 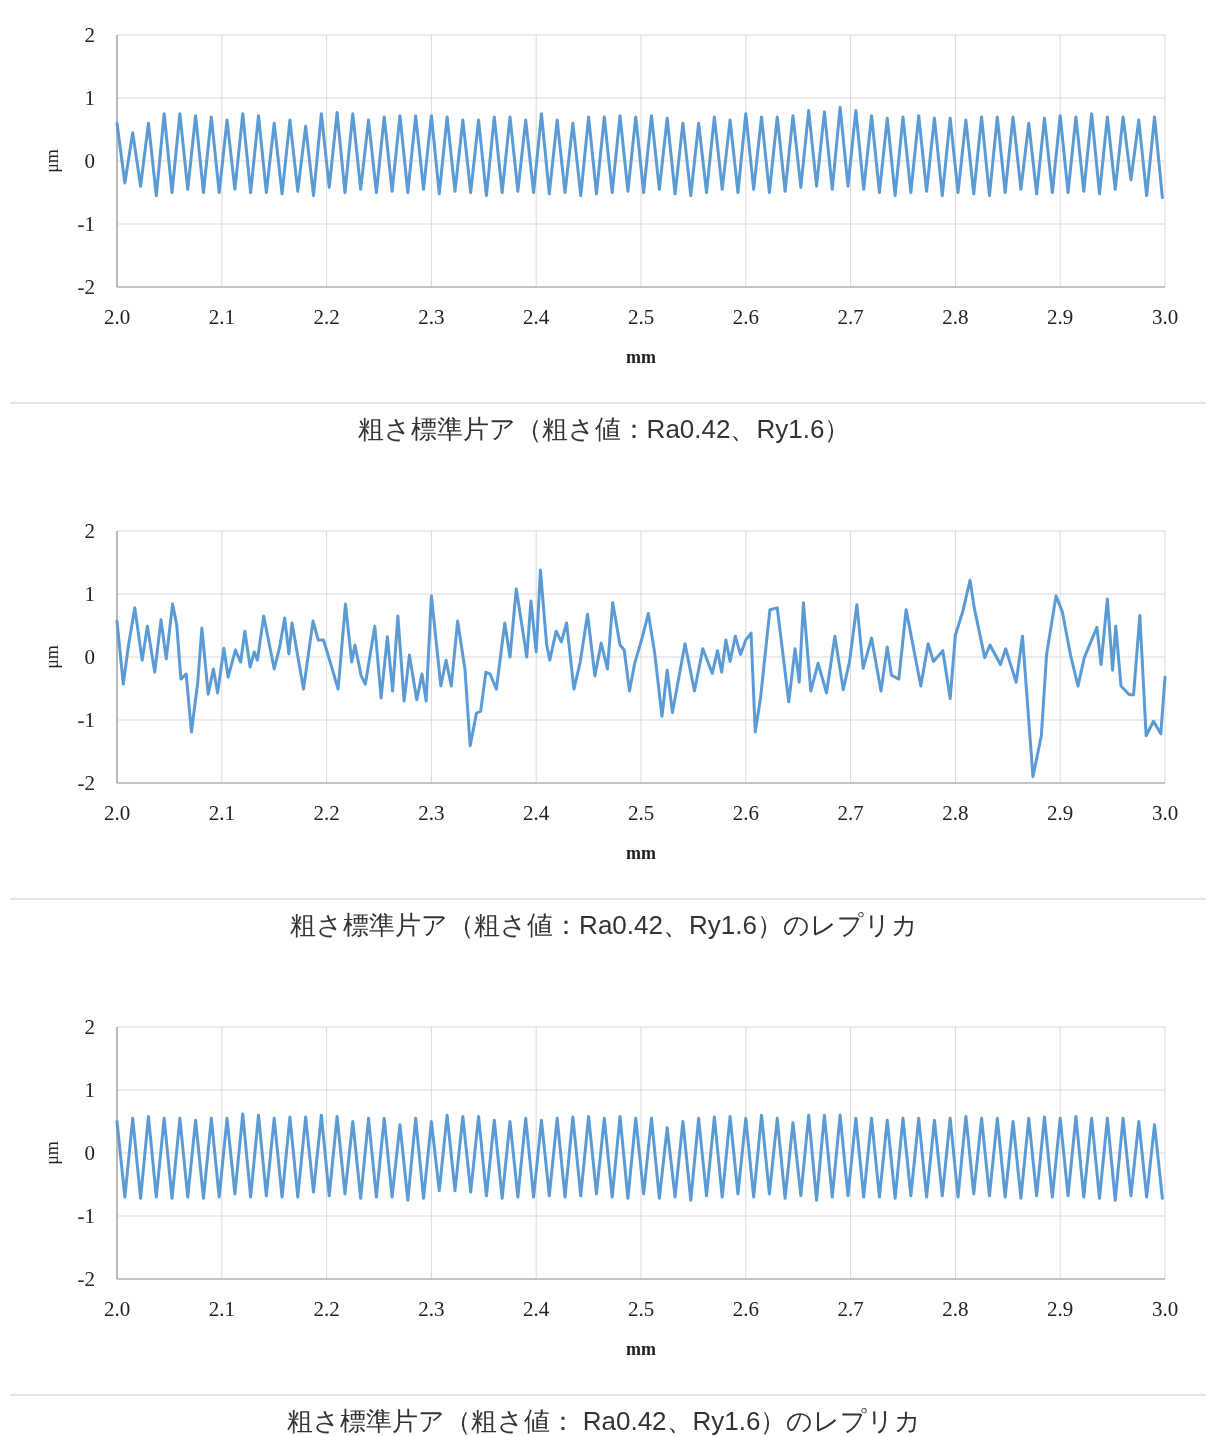 What do you see at coordinates (604, 925) in the screenshot?
I see `text: 粗さ標準片ア（粗さ値：Ra0.42、Ry1.6）のレプリカ` at bounding box center [604, 925].